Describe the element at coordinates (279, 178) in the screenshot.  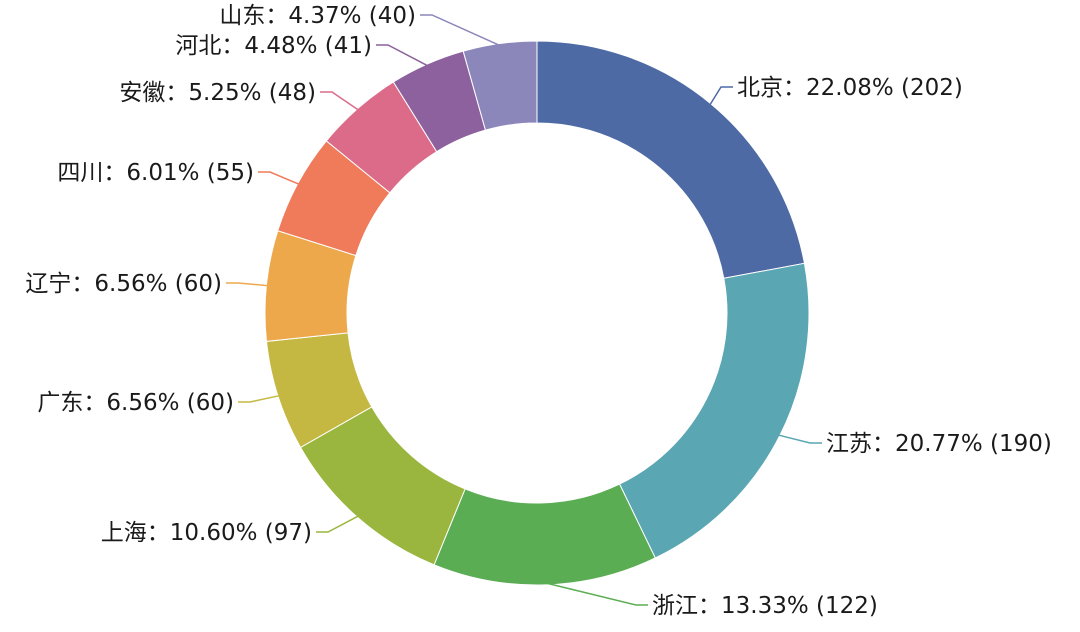
I see `leader-line-四川` at that location.